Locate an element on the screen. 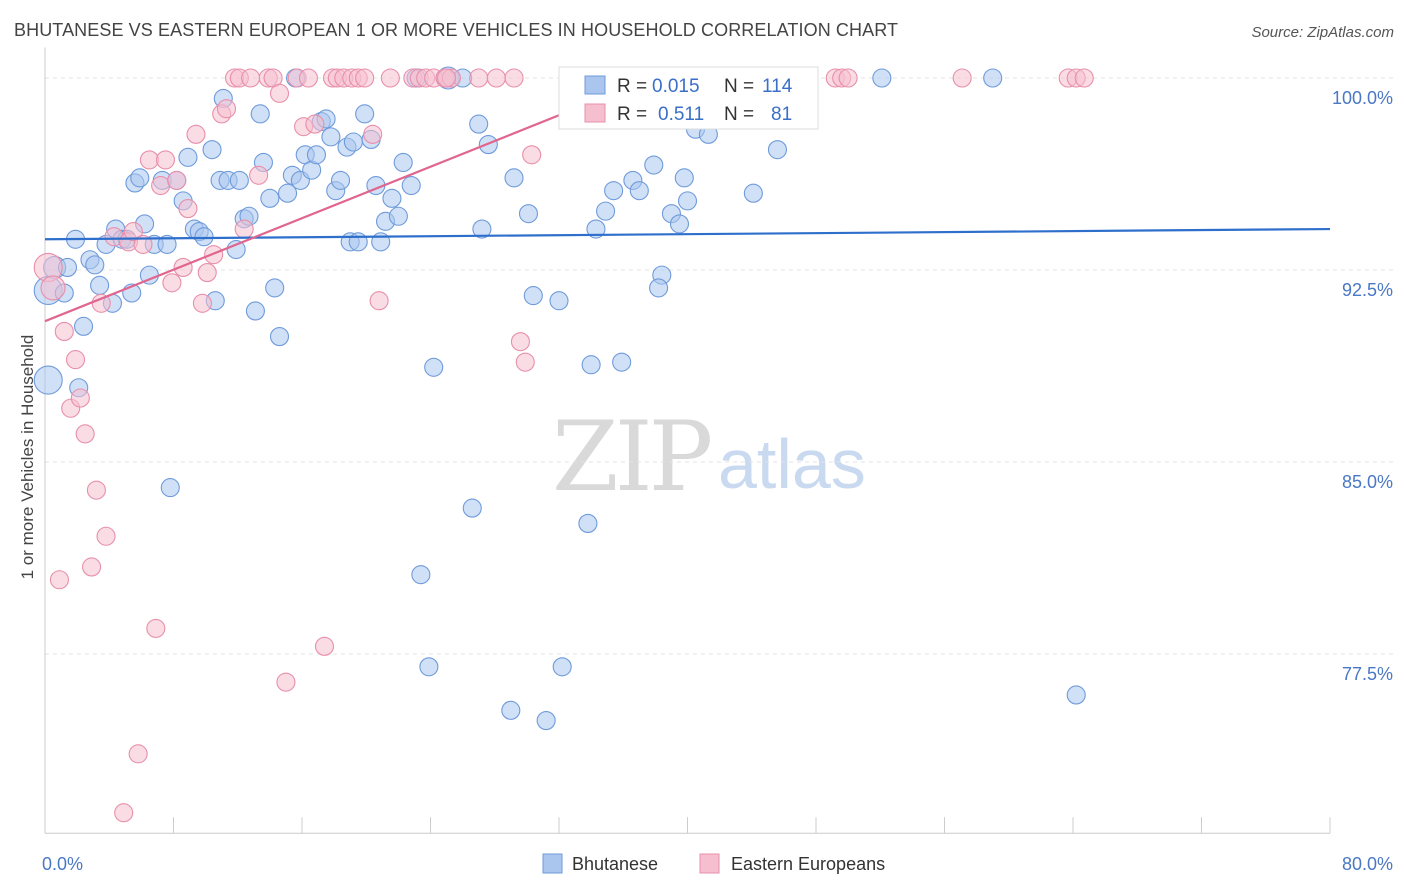 The image size is (1406, 892). legend-r-value-1: 0.015 is located at coordinates (676, 86).